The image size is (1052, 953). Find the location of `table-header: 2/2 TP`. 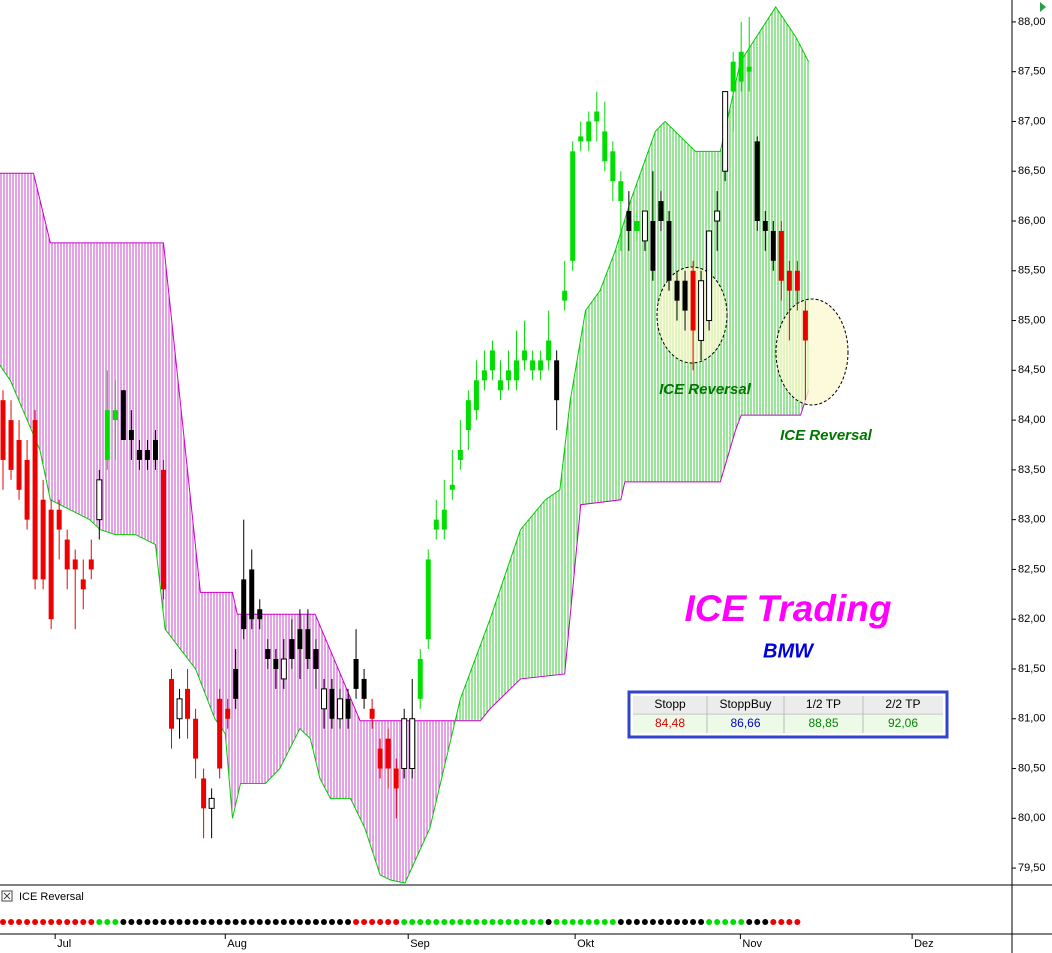

table-header: 2/2 TP is located at coordinates (902, 704).